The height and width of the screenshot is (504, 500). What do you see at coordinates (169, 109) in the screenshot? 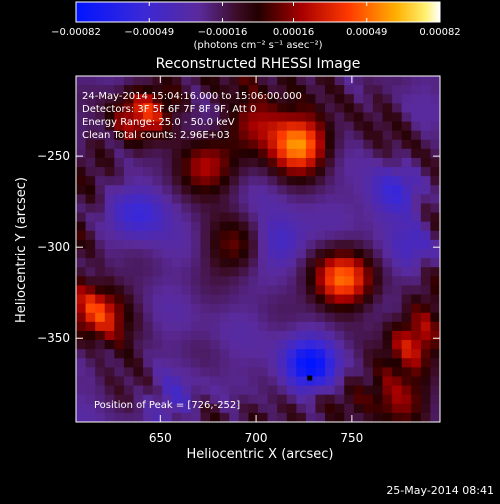
I see `annotation-line: Detectors: 3F 5F 6F 7F 8F 9F, Att 0` at bounding box center [169, 109].